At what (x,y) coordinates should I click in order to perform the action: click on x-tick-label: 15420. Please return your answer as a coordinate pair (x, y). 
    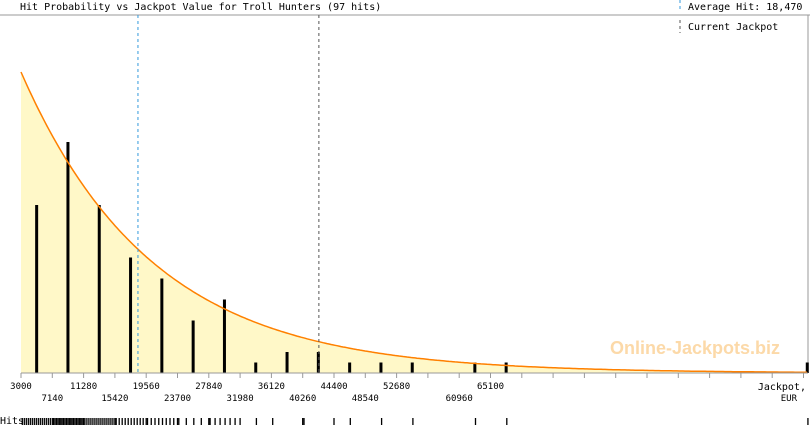
    Looking at the image, I should click on (114, 399).